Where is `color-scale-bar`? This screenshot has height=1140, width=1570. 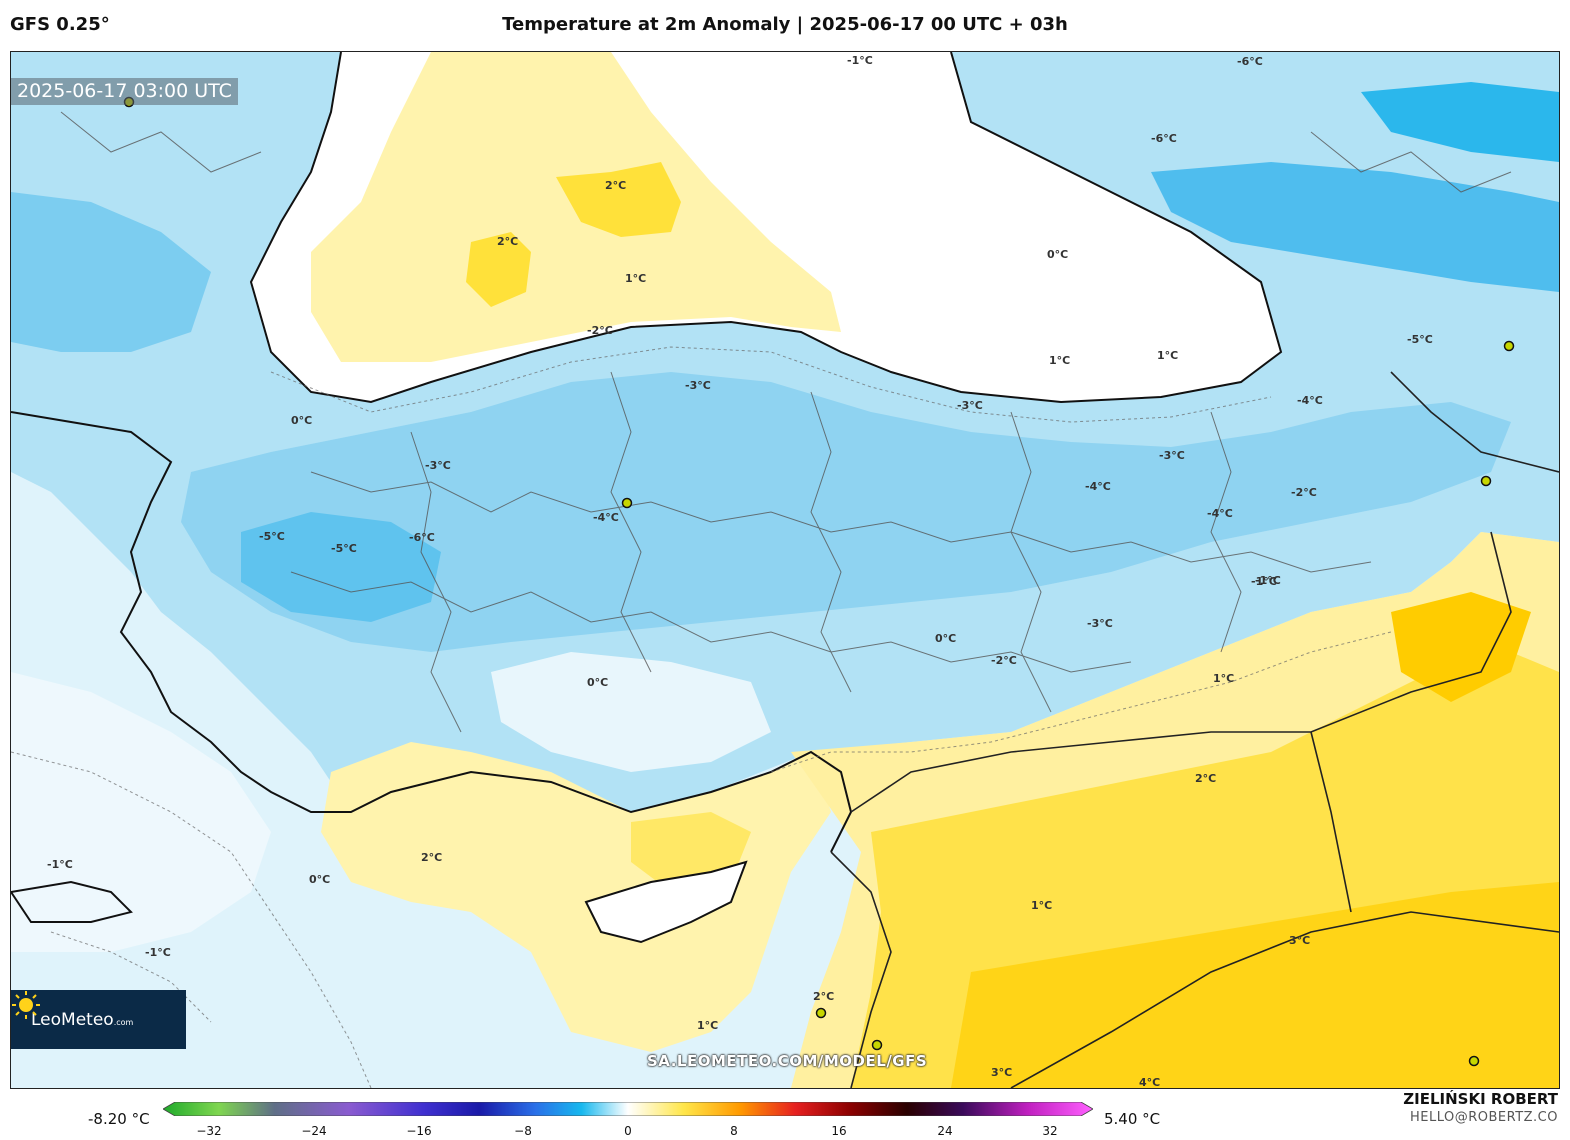
color-scale-bar is located at coordinates (628, 1109).